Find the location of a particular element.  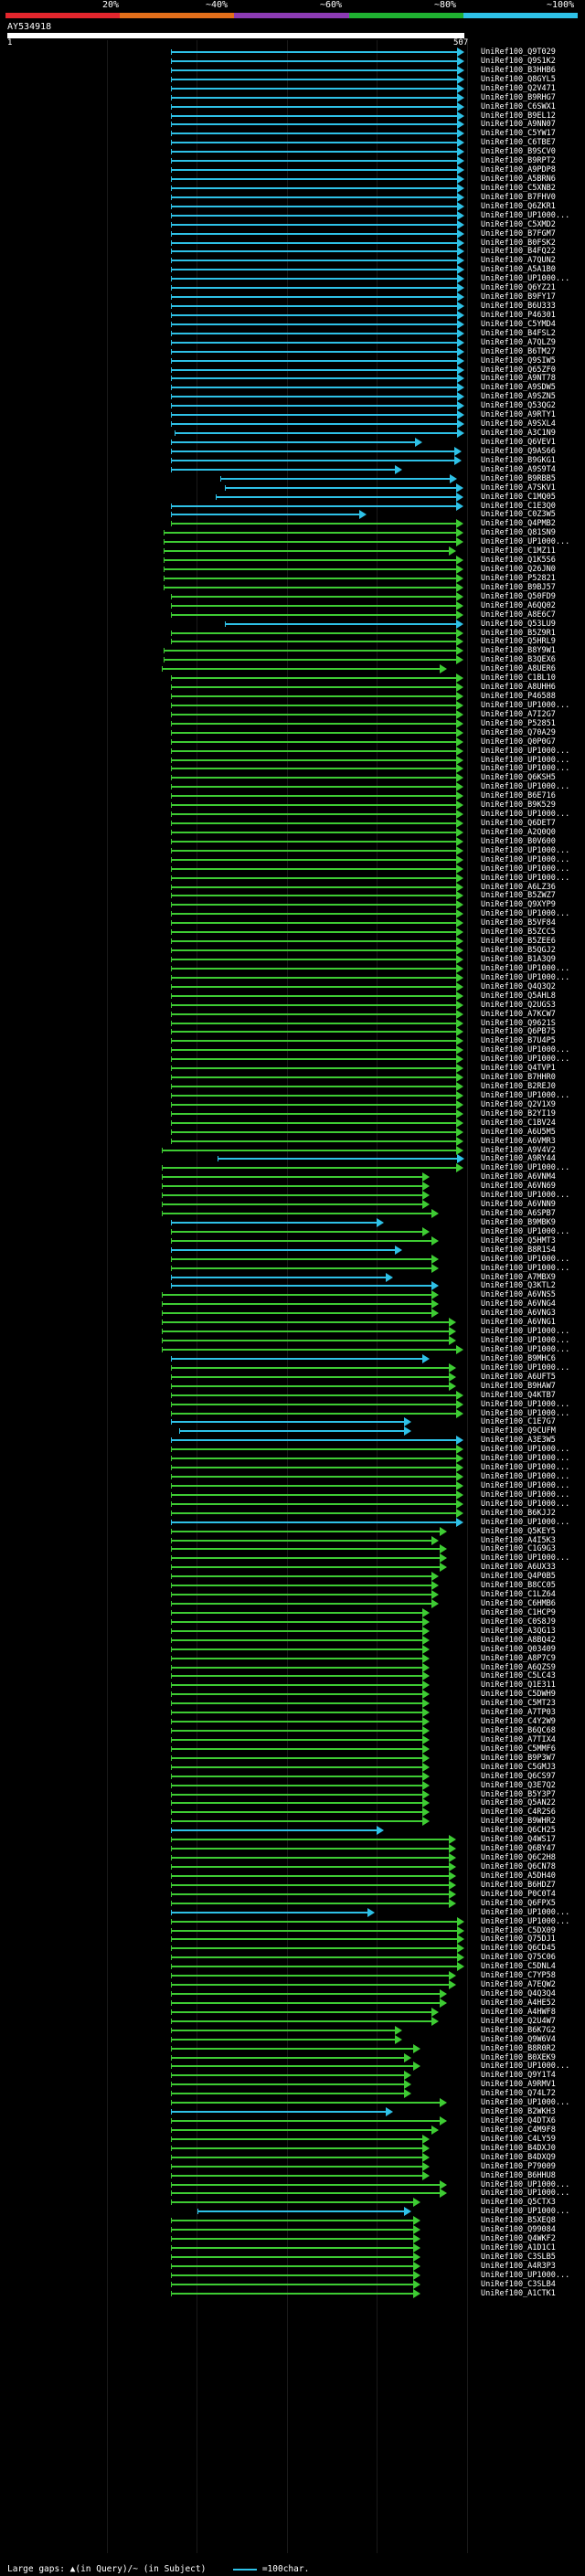

hit-label-link: UniRef100_B3QEX6 is located at coordinates (518, 660).